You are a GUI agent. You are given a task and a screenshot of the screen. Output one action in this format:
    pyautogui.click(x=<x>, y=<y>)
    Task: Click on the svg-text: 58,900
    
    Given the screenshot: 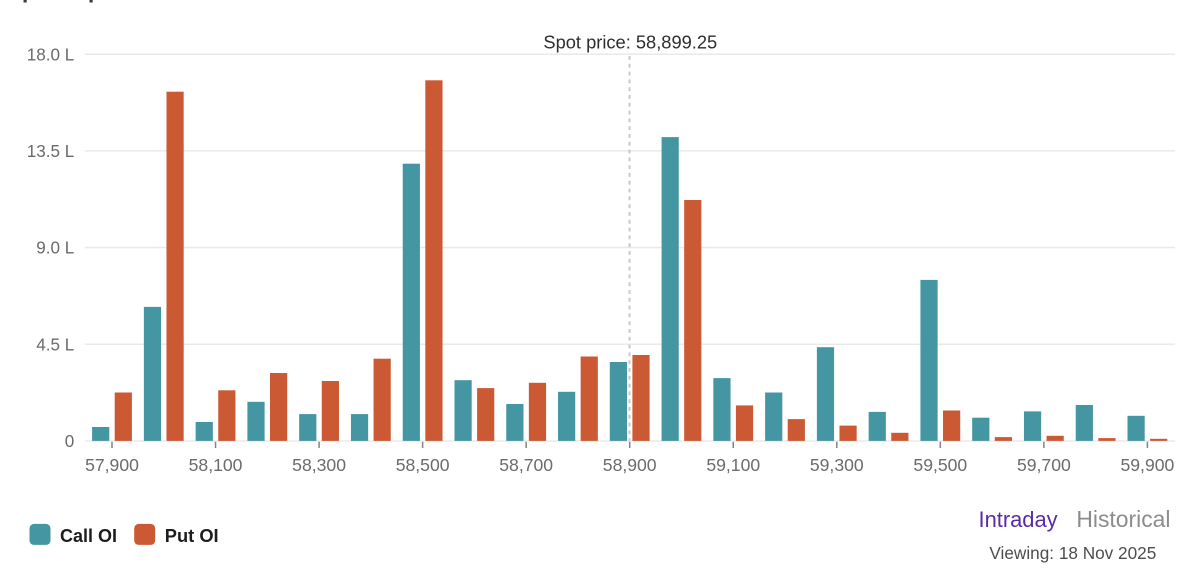 What is the action you would take?
    pyautogui.click(x=630, y=465)
    